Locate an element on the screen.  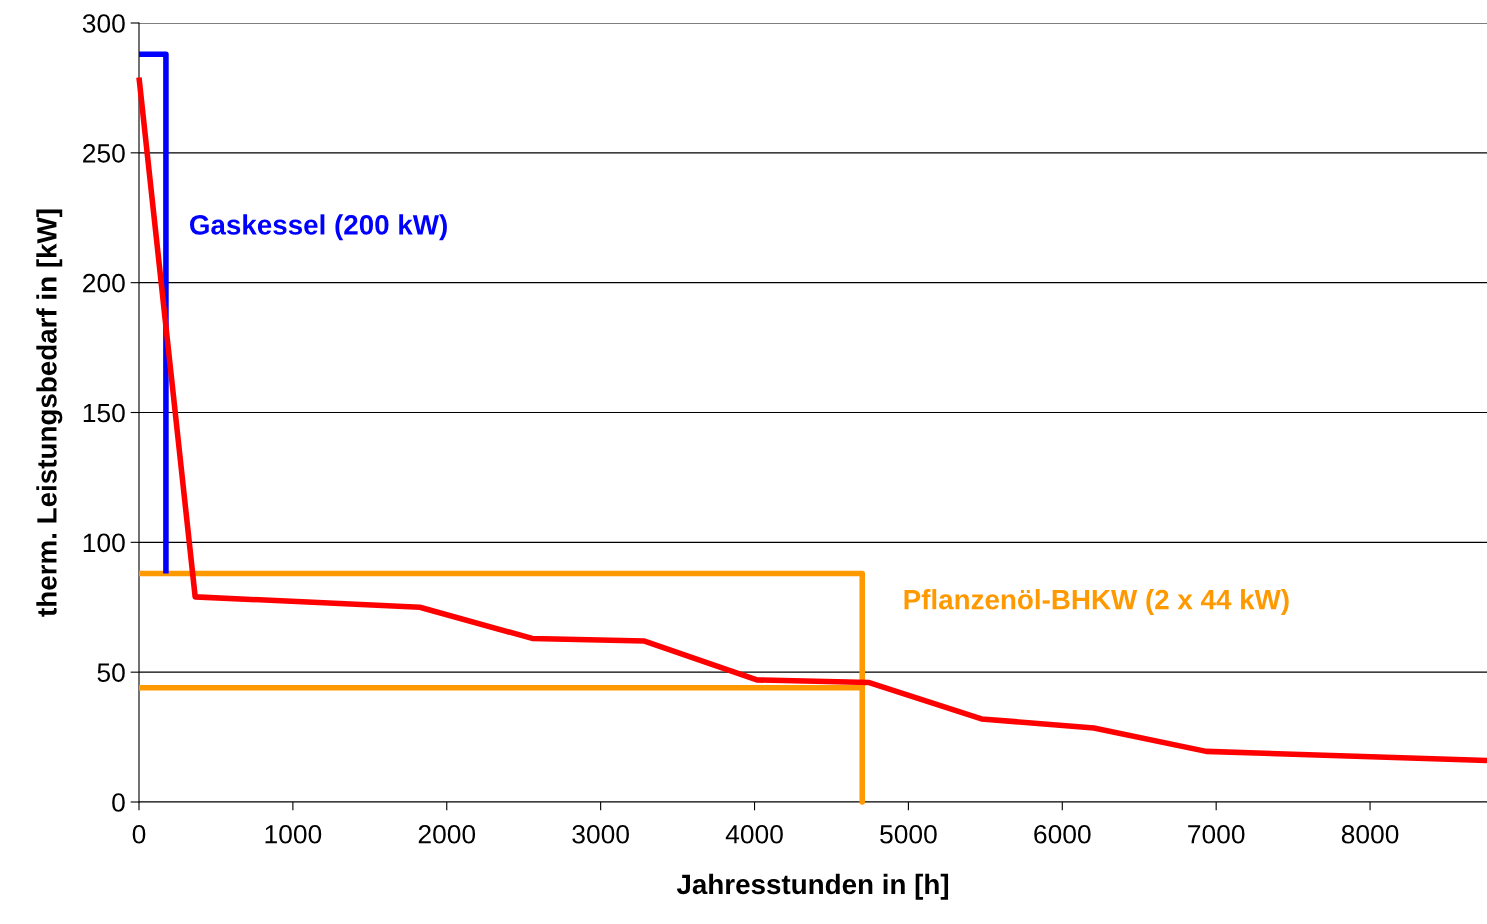
series-label: Pflanzenöl-BHKW (2 x 44 kW) is located at coordinates (1096, 602).